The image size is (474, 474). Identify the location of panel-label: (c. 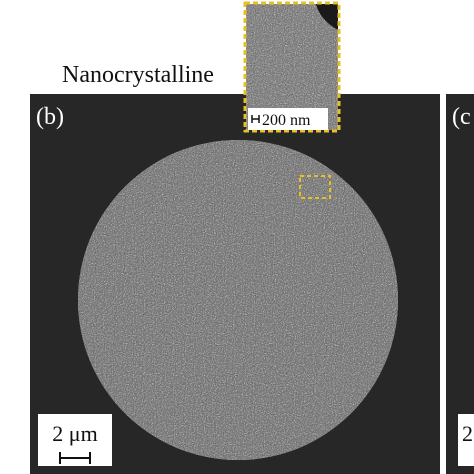
(461, 117).